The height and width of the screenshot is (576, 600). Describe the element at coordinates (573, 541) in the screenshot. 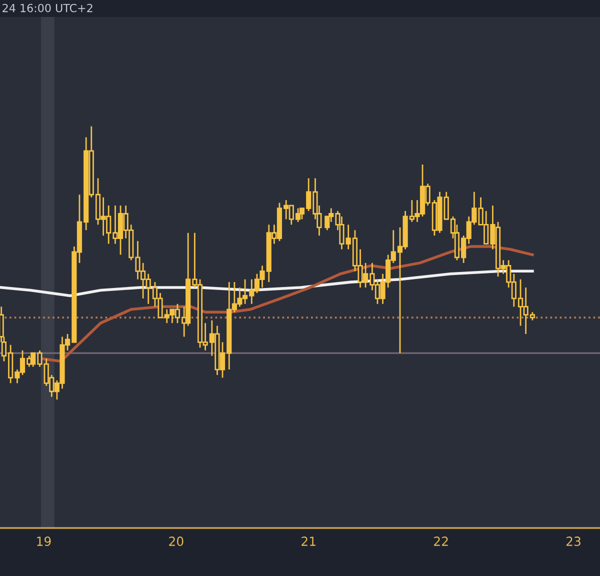

I see `x-tick-label: 23` at that location.